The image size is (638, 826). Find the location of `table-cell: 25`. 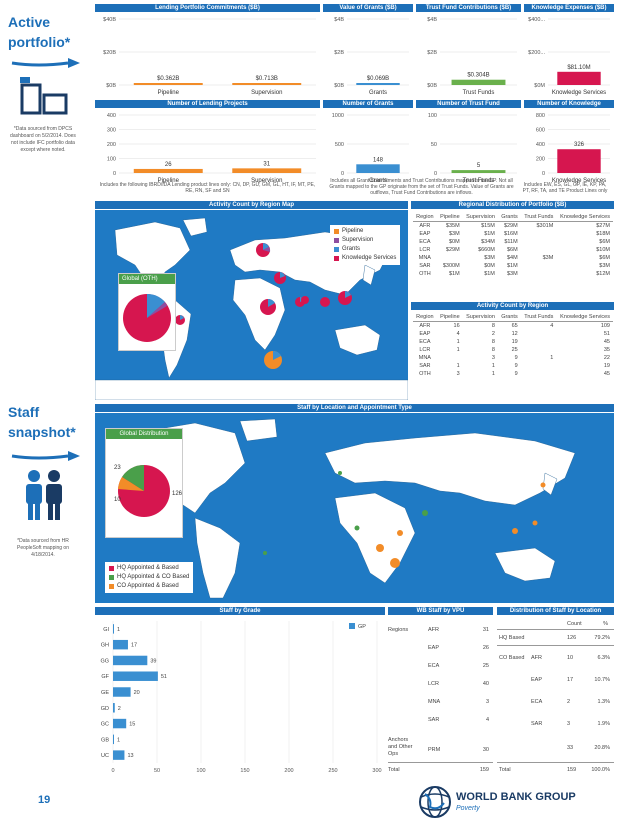

table-cell: 25 is located at coordinates (514, 350).